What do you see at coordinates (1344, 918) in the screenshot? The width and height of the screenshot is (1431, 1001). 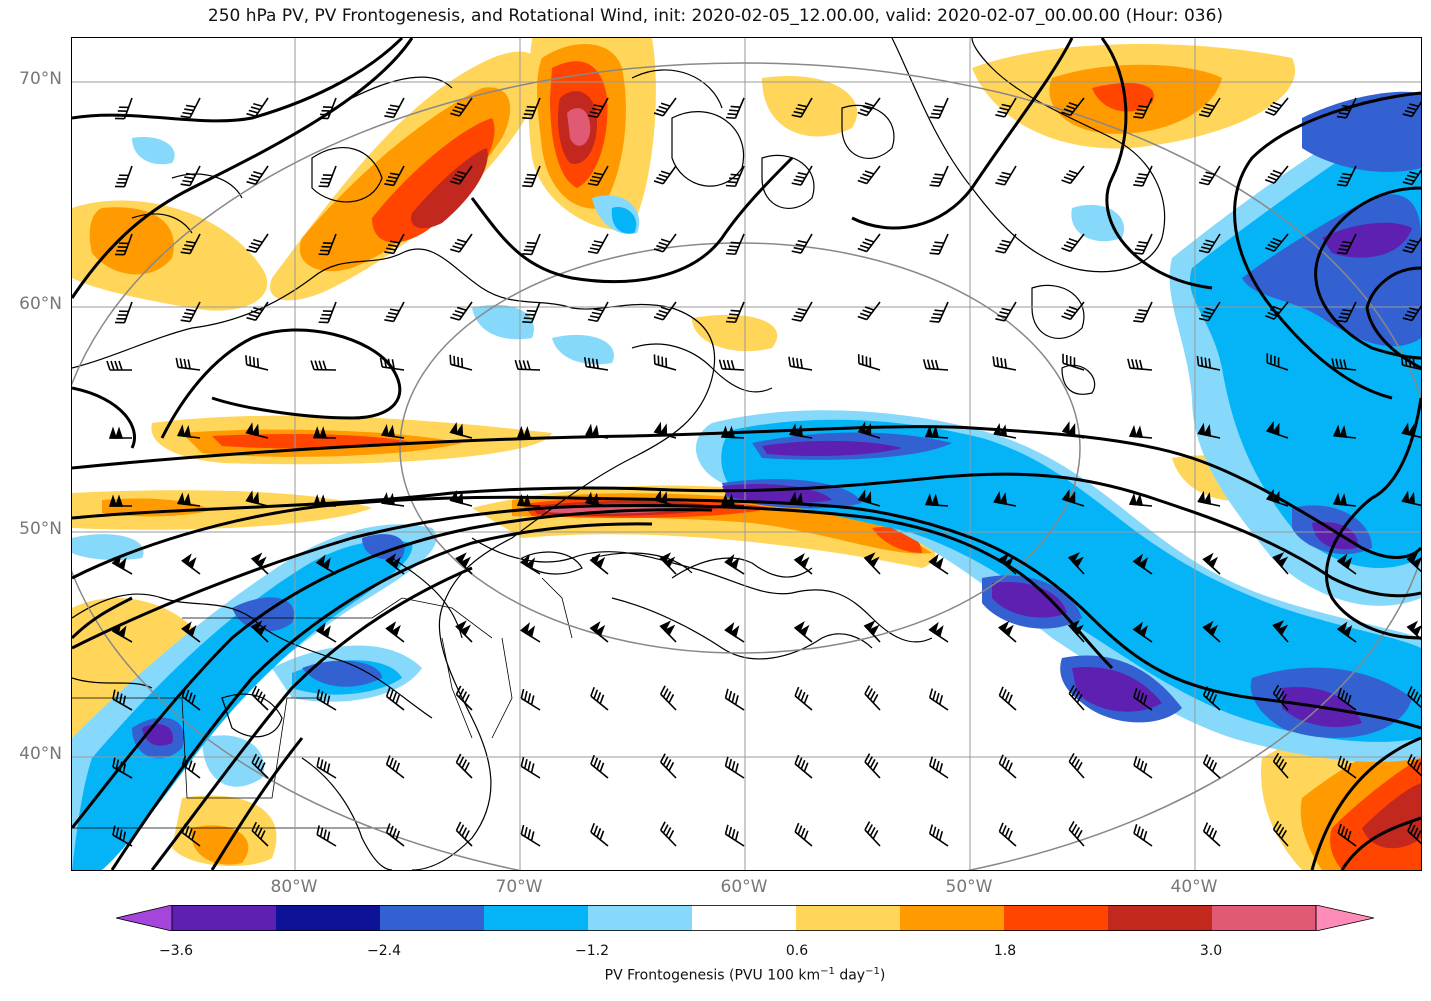 I see `colorbar-extend-max` at bounding box center [1344, 918].